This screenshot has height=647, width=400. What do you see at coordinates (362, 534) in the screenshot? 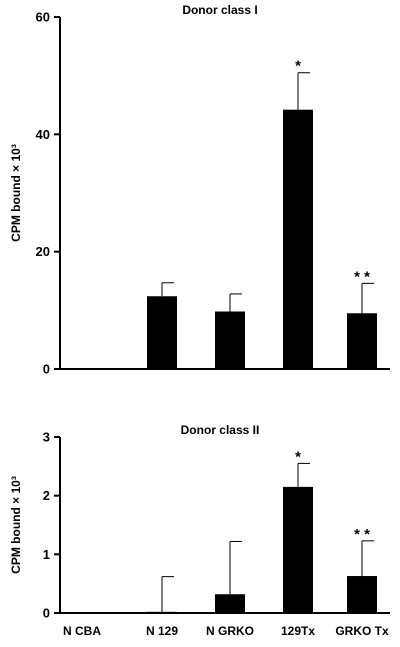
I see `significance-mark-2-4: * *` at bounding box center [362, 534].